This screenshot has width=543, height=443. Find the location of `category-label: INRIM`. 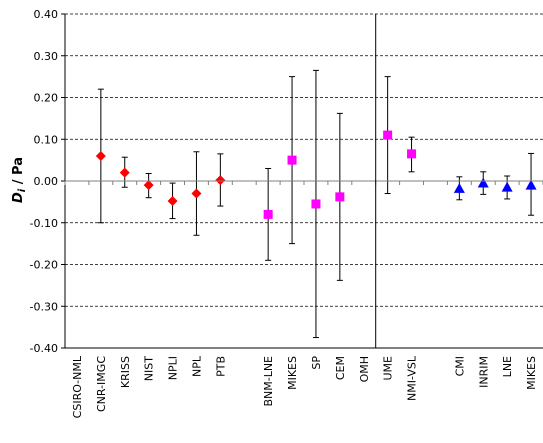

category-label: INRIM is located at coordinates (483, 372).